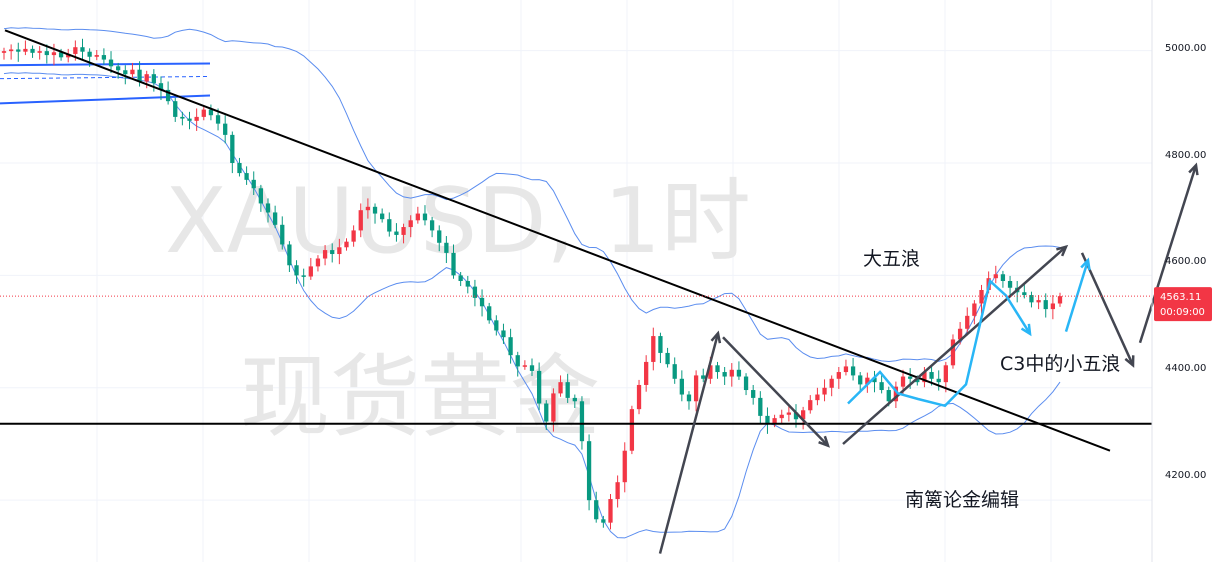 This screenshot has width=1215, height=562. Describe the element at coordinates (1185, 368) in the screenshot. I see `y-tick-4400: 4400.00` at that location.